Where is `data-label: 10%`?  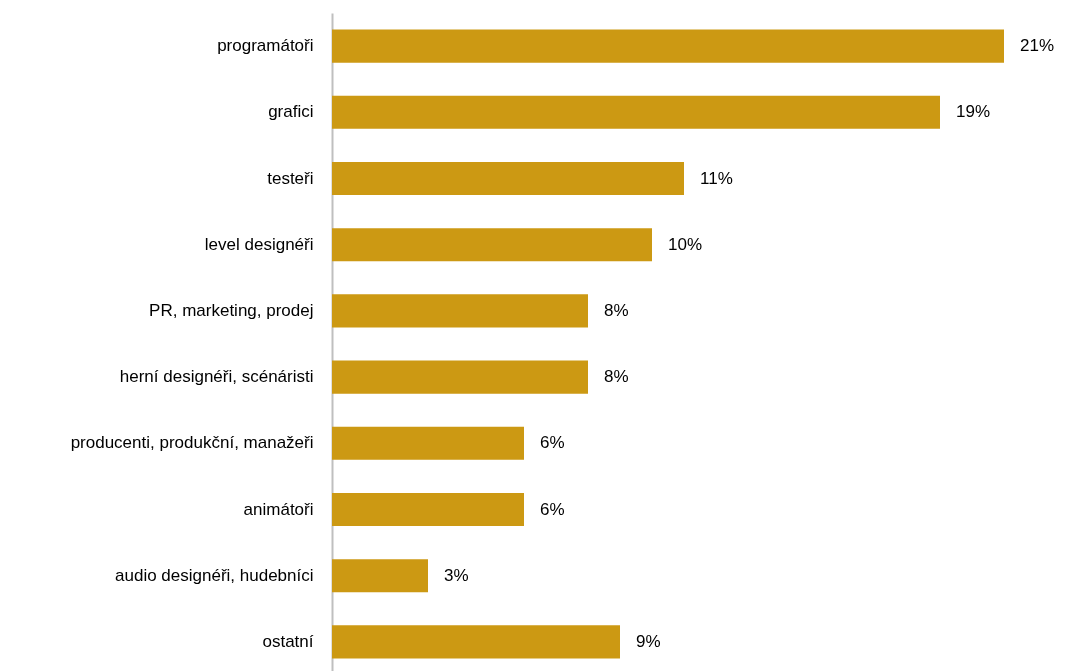 data-label: 10% is located at coordinates (685, 244).